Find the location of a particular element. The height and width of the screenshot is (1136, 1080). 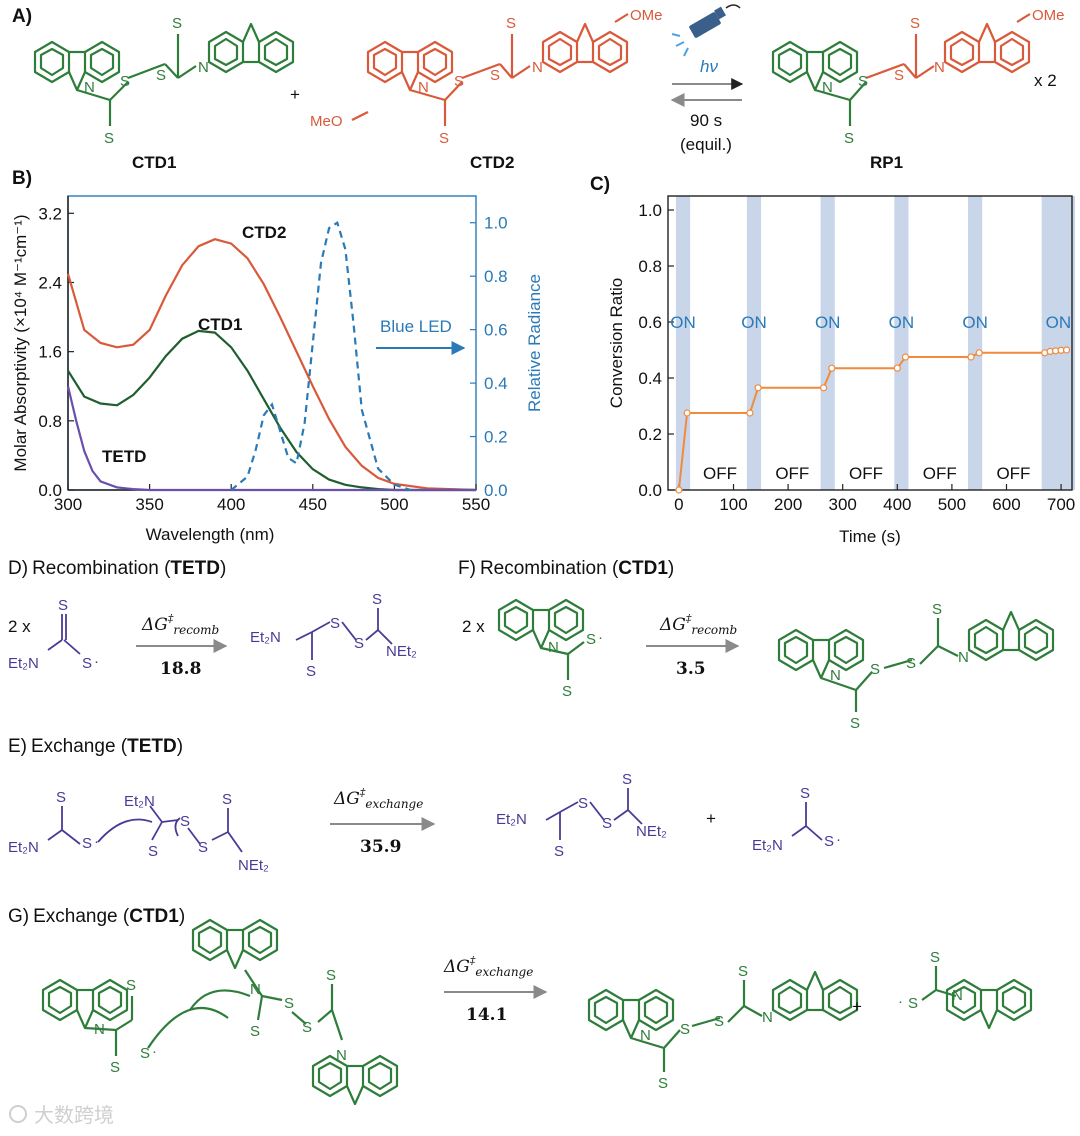

watermark-text: 大数跨境 is located at coordinates (74, 1115).